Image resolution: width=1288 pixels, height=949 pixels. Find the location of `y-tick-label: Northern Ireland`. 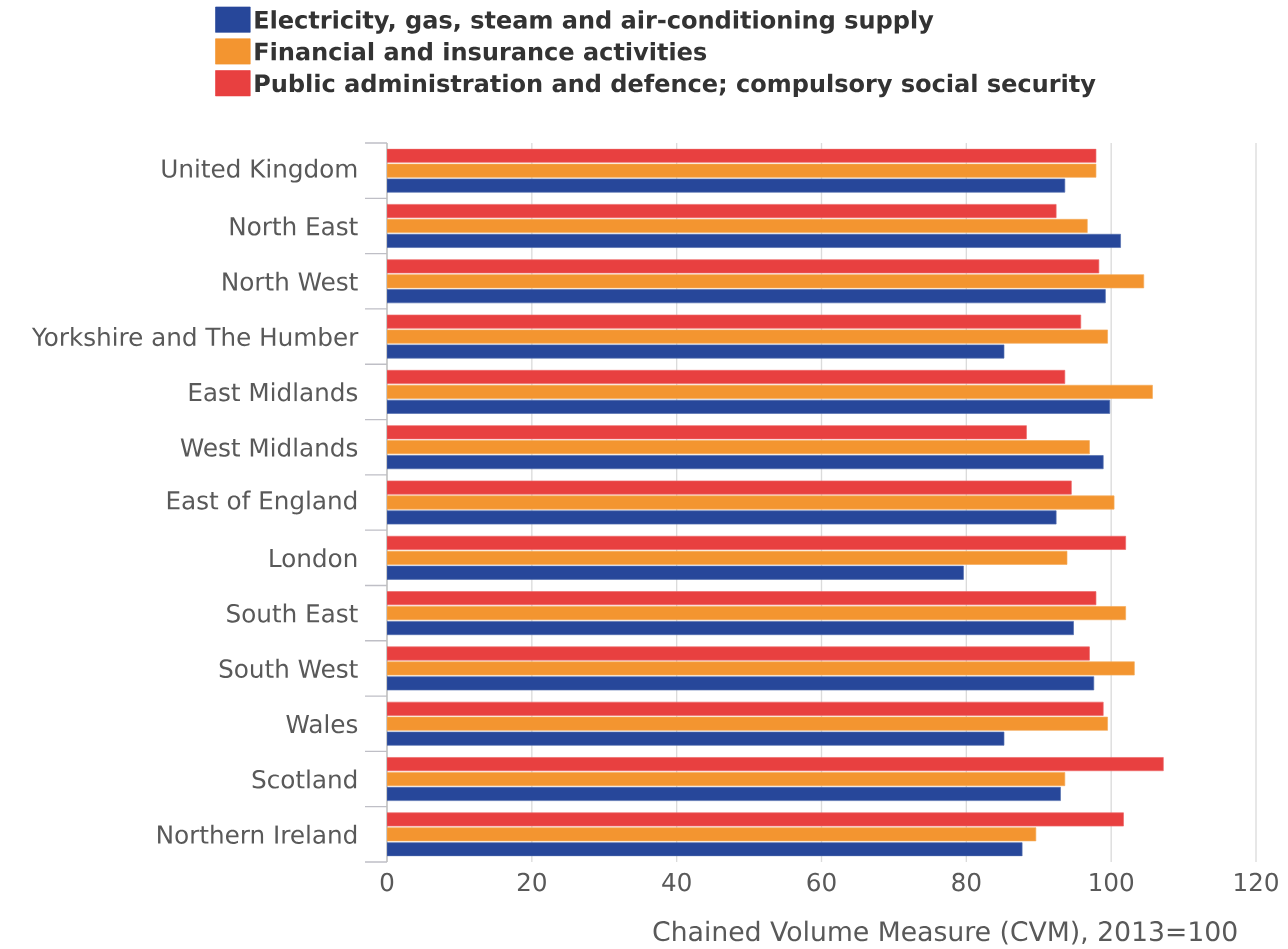

y-tick-label: Northern Ireland is located at coordinates (257, 834).